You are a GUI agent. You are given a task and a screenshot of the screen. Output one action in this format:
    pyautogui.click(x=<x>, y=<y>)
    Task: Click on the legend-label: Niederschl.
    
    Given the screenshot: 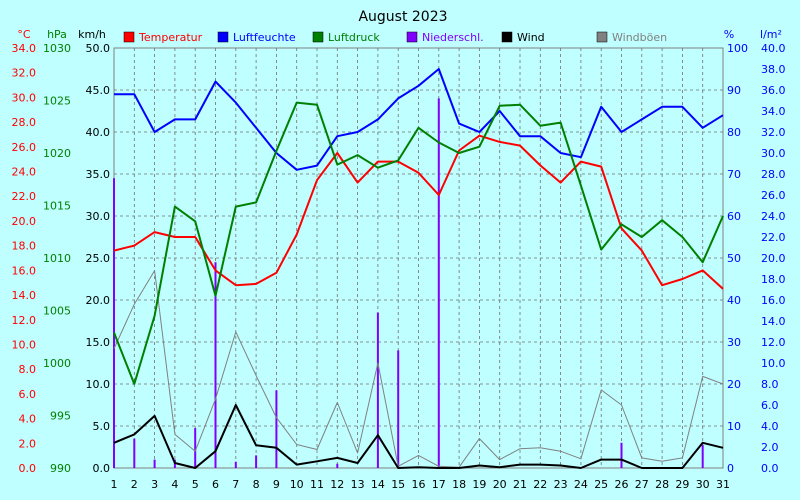 What is the action you would take?
    pyautogui.click(x=453, y=37)
    